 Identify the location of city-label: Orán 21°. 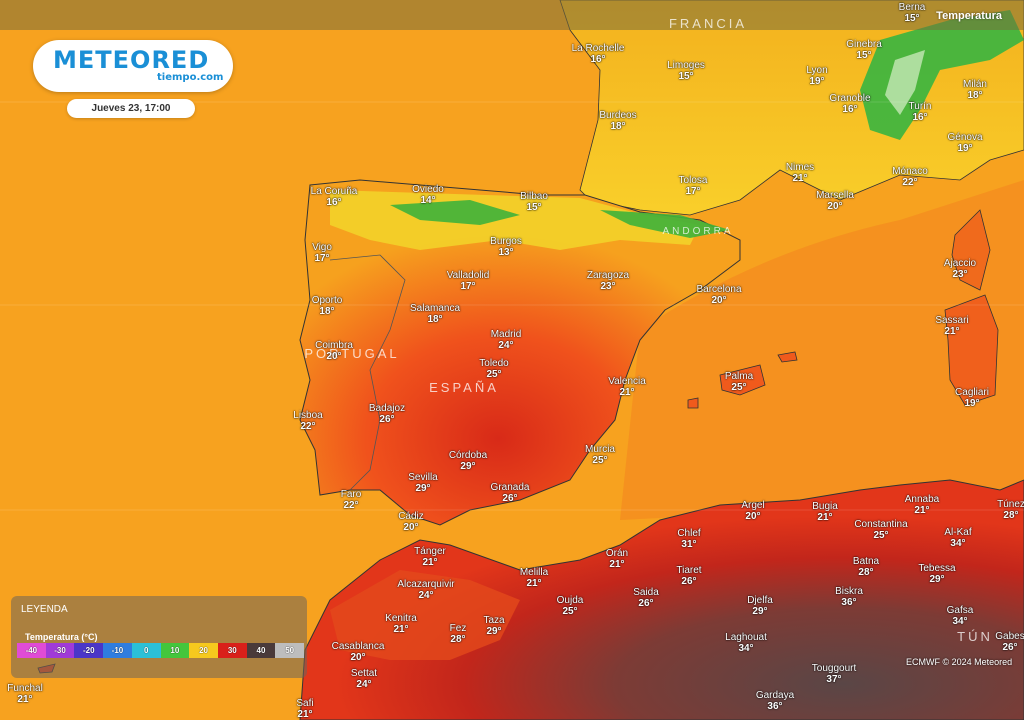
(617, 559).